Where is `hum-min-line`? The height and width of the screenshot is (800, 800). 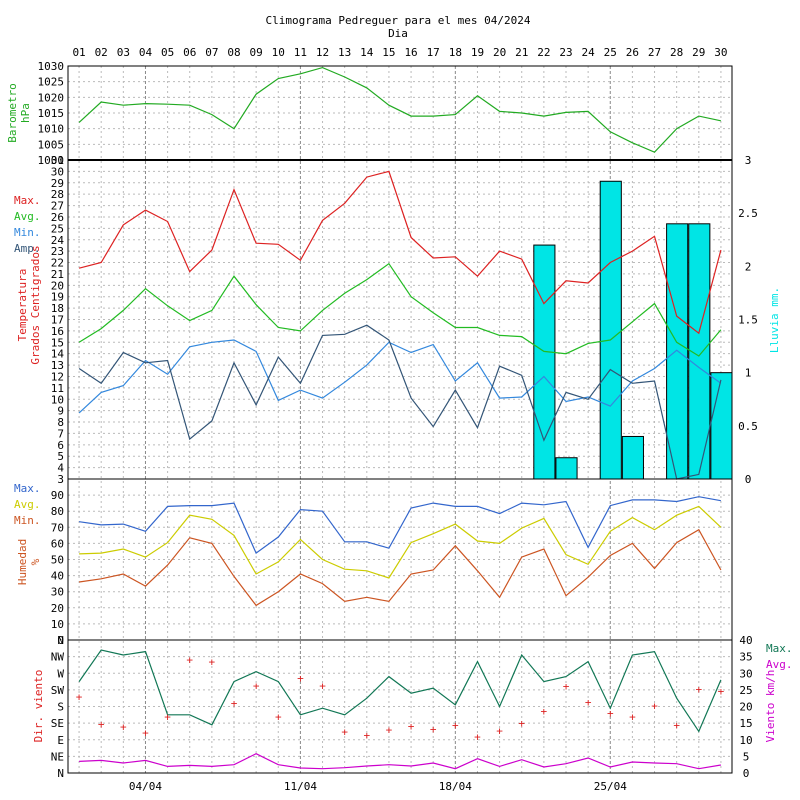
hum-min-line is located at coordinates (400, 567).